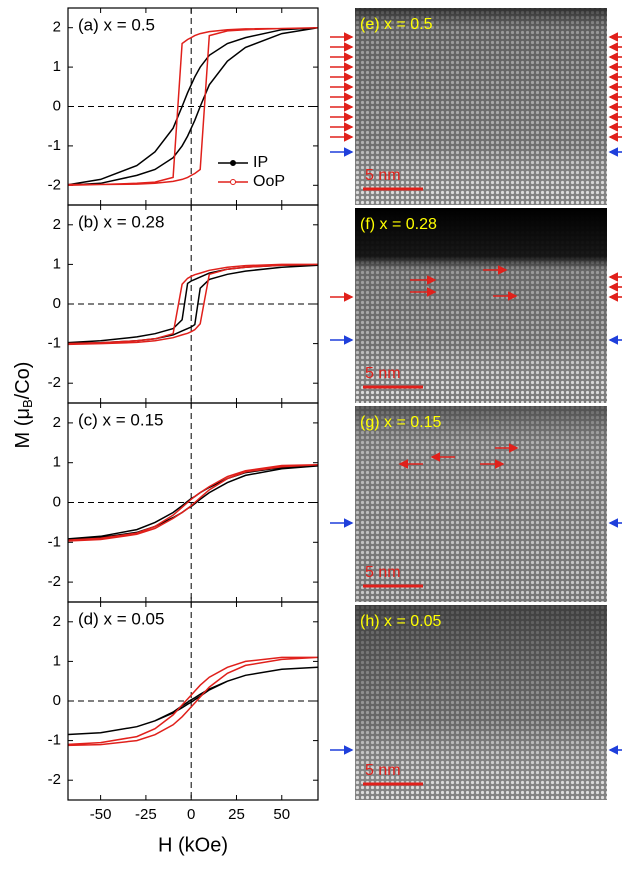 Image resolution: width=624 pixels, height=870 pixels. Describe the element at coordinates (27, 403) in the screenshot. I see `y-label-sub: B` at that location.